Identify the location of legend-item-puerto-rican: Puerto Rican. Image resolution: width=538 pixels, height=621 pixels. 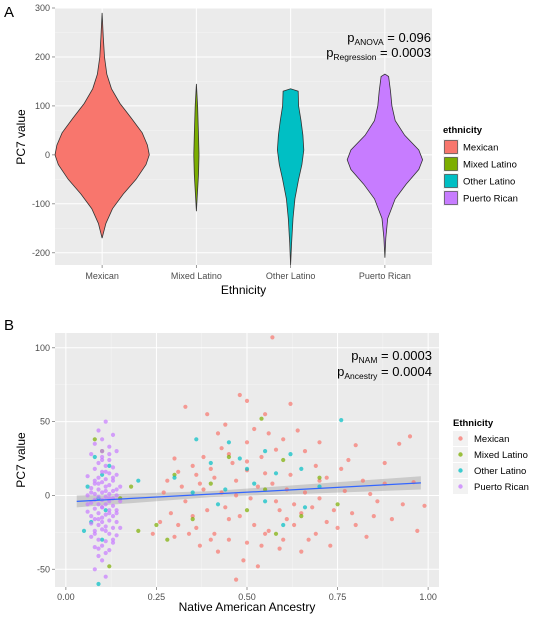
(480, 198).